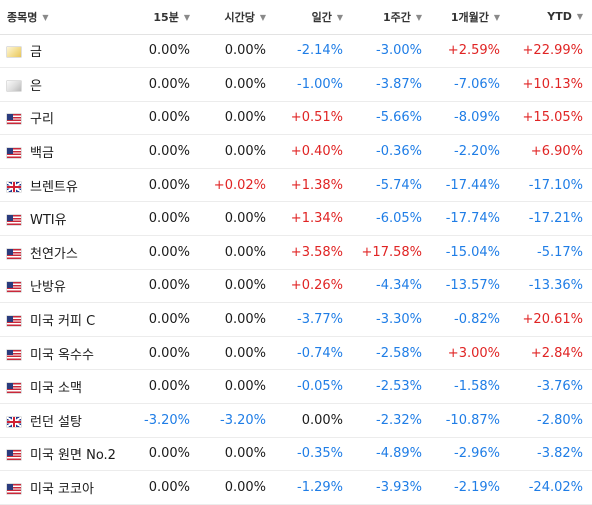 The height and width of the screenshot is (505, 592). I want to click on commodity-name-cell: 은, so click(65, 85).